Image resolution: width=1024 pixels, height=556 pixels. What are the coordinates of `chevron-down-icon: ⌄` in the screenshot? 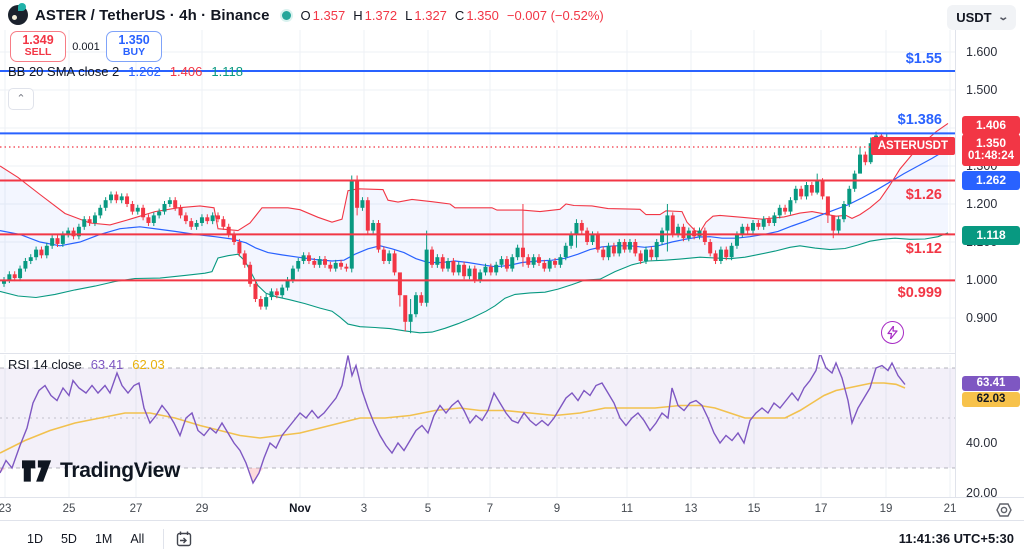 It's located at (1002, 17).